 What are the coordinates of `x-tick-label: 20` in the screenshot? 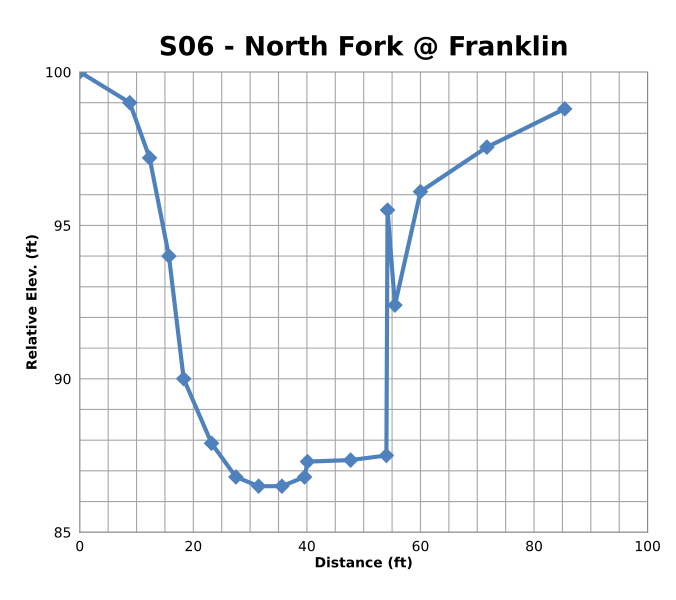 It's located at (194, 546).